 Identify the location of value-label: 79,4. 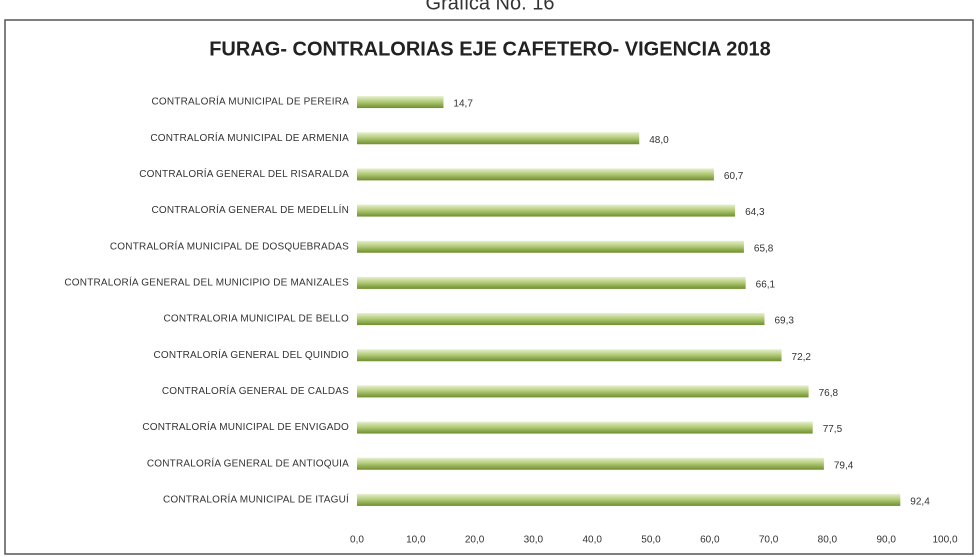
(844, 465).